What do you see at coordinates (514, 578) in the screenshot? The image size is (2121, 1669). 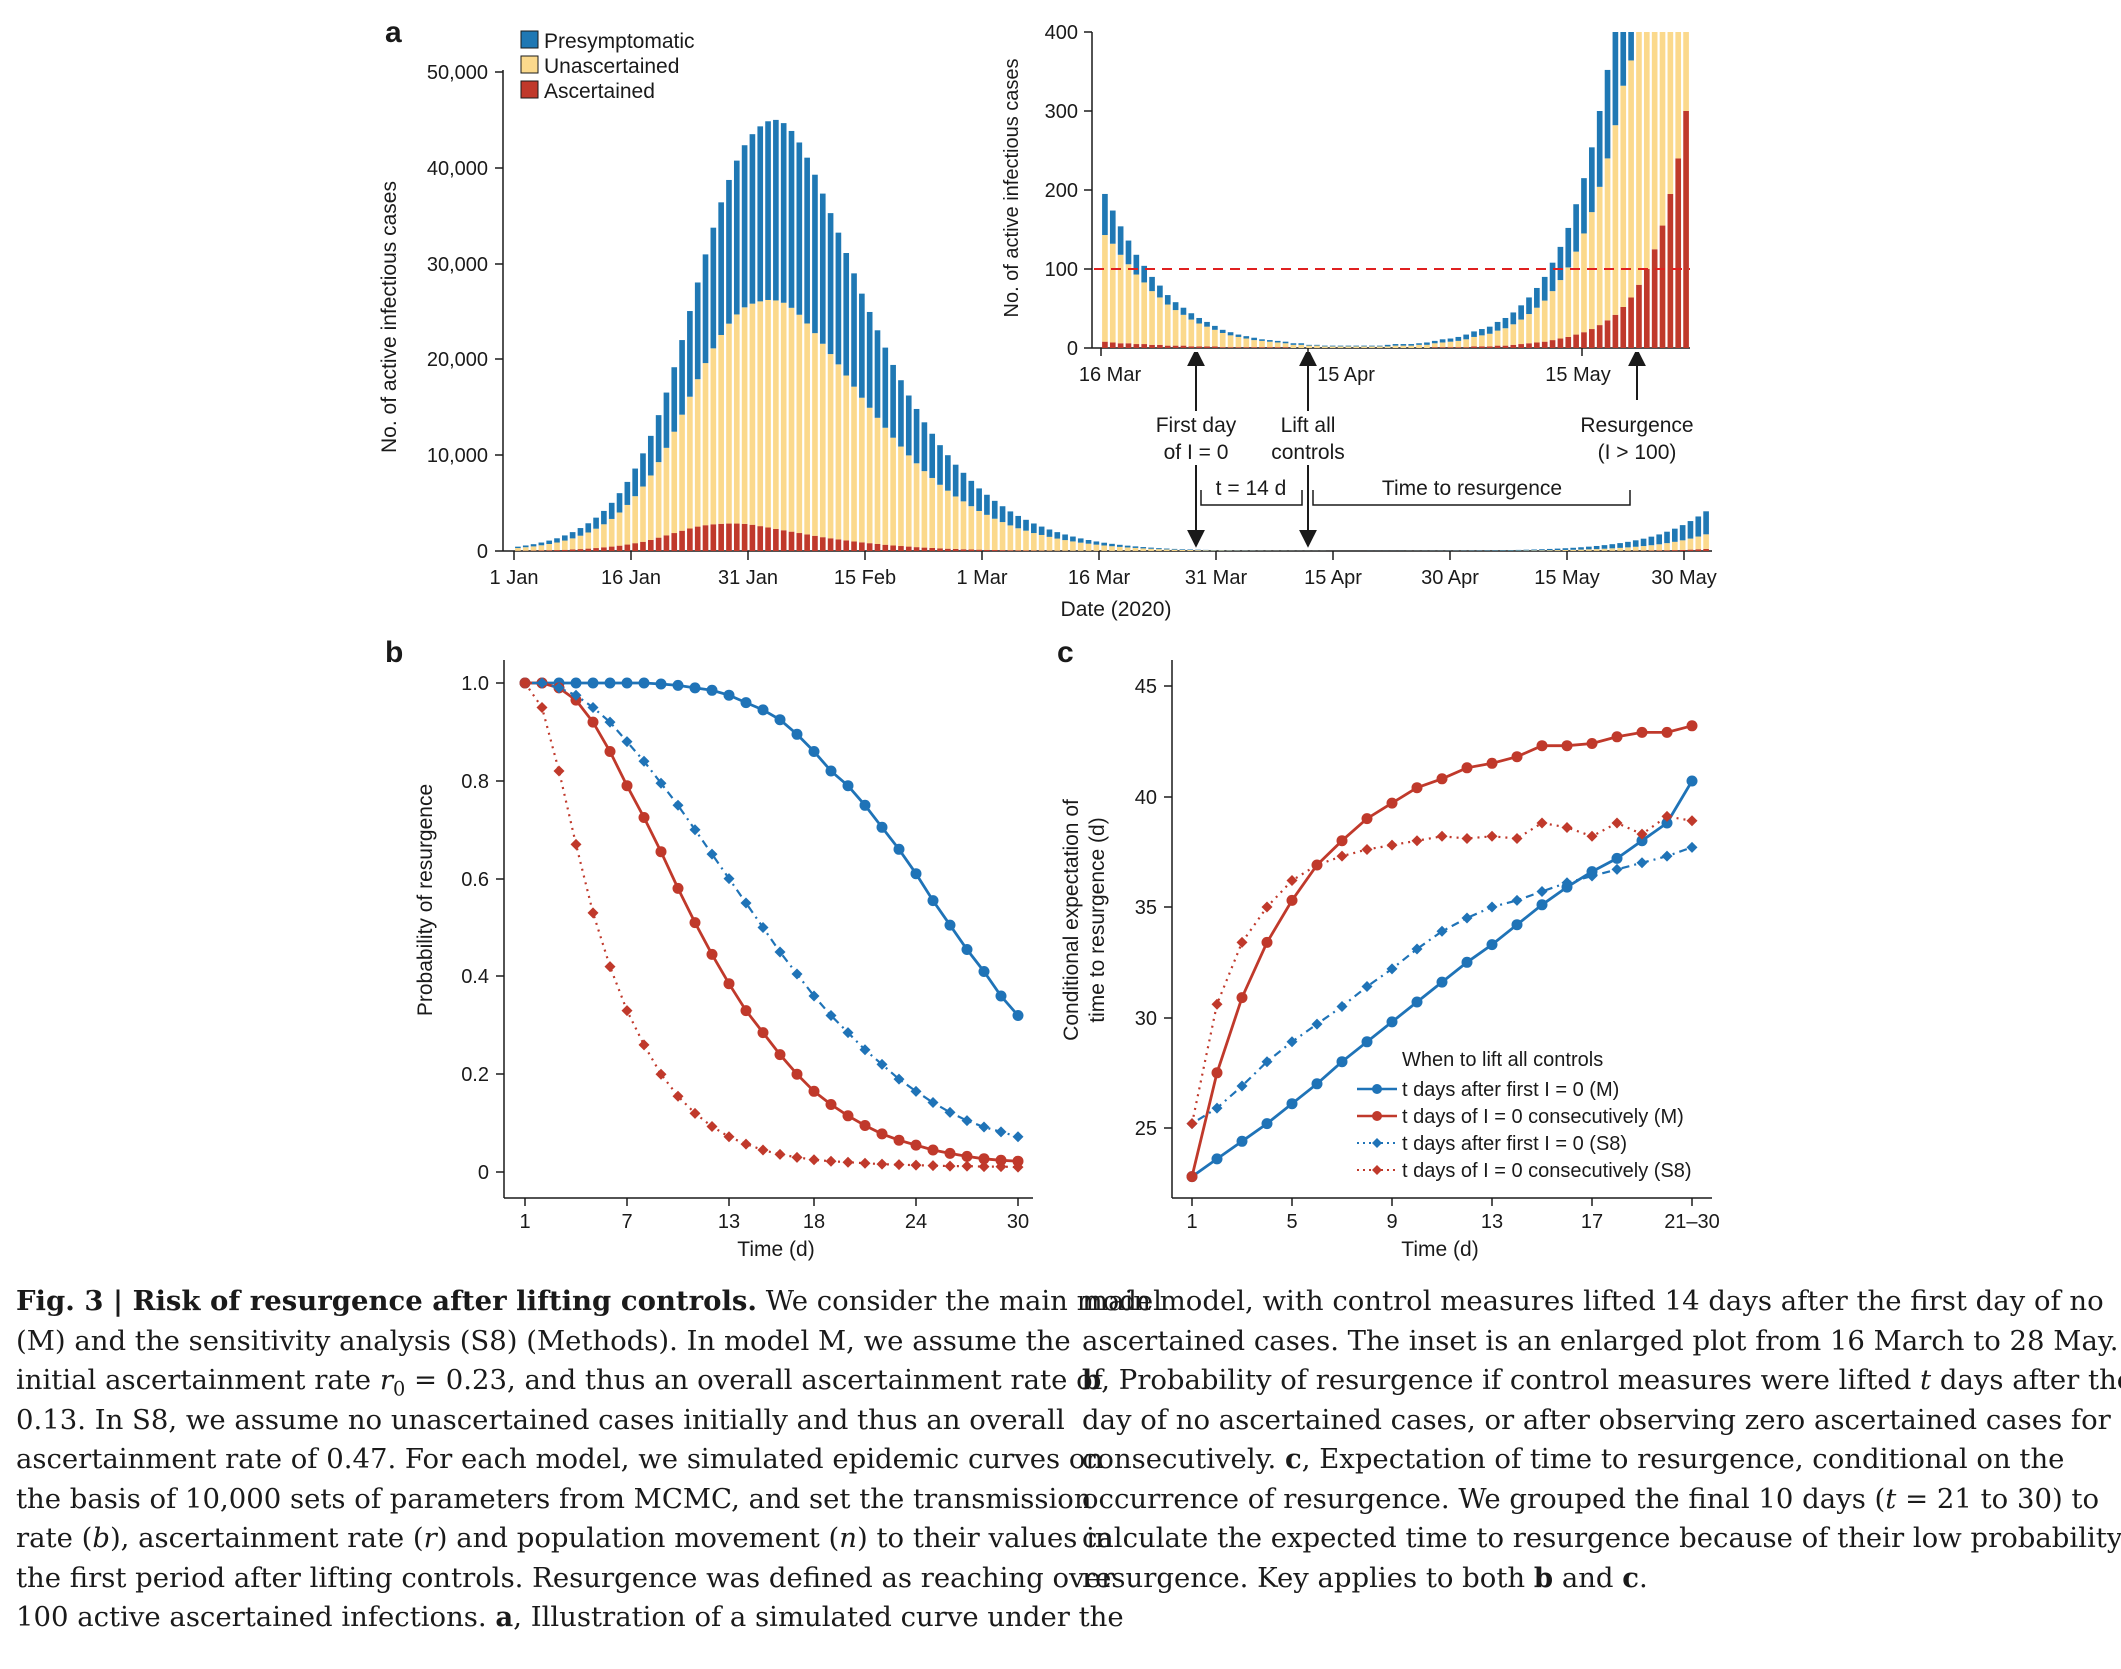 I see `panel-a-xtick-label: 1 Jan` at bounding box center [514, 578].